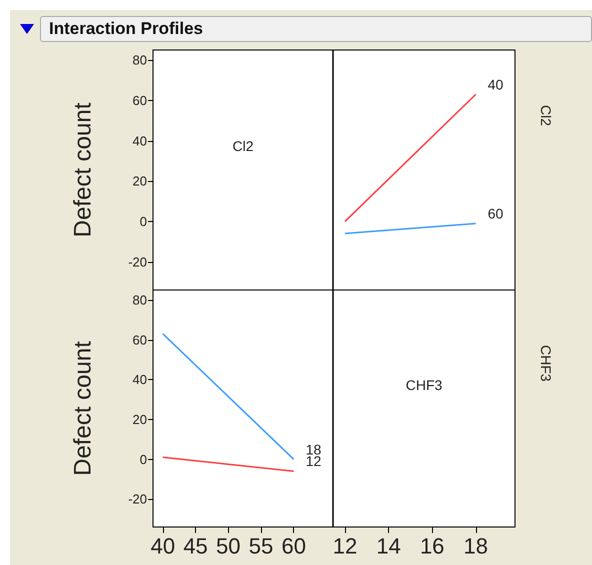 The image size is (592, 565). Describe the element at coordinates (388, 546) in the screenshot. I see `x2-tick-label: 14` at that location.